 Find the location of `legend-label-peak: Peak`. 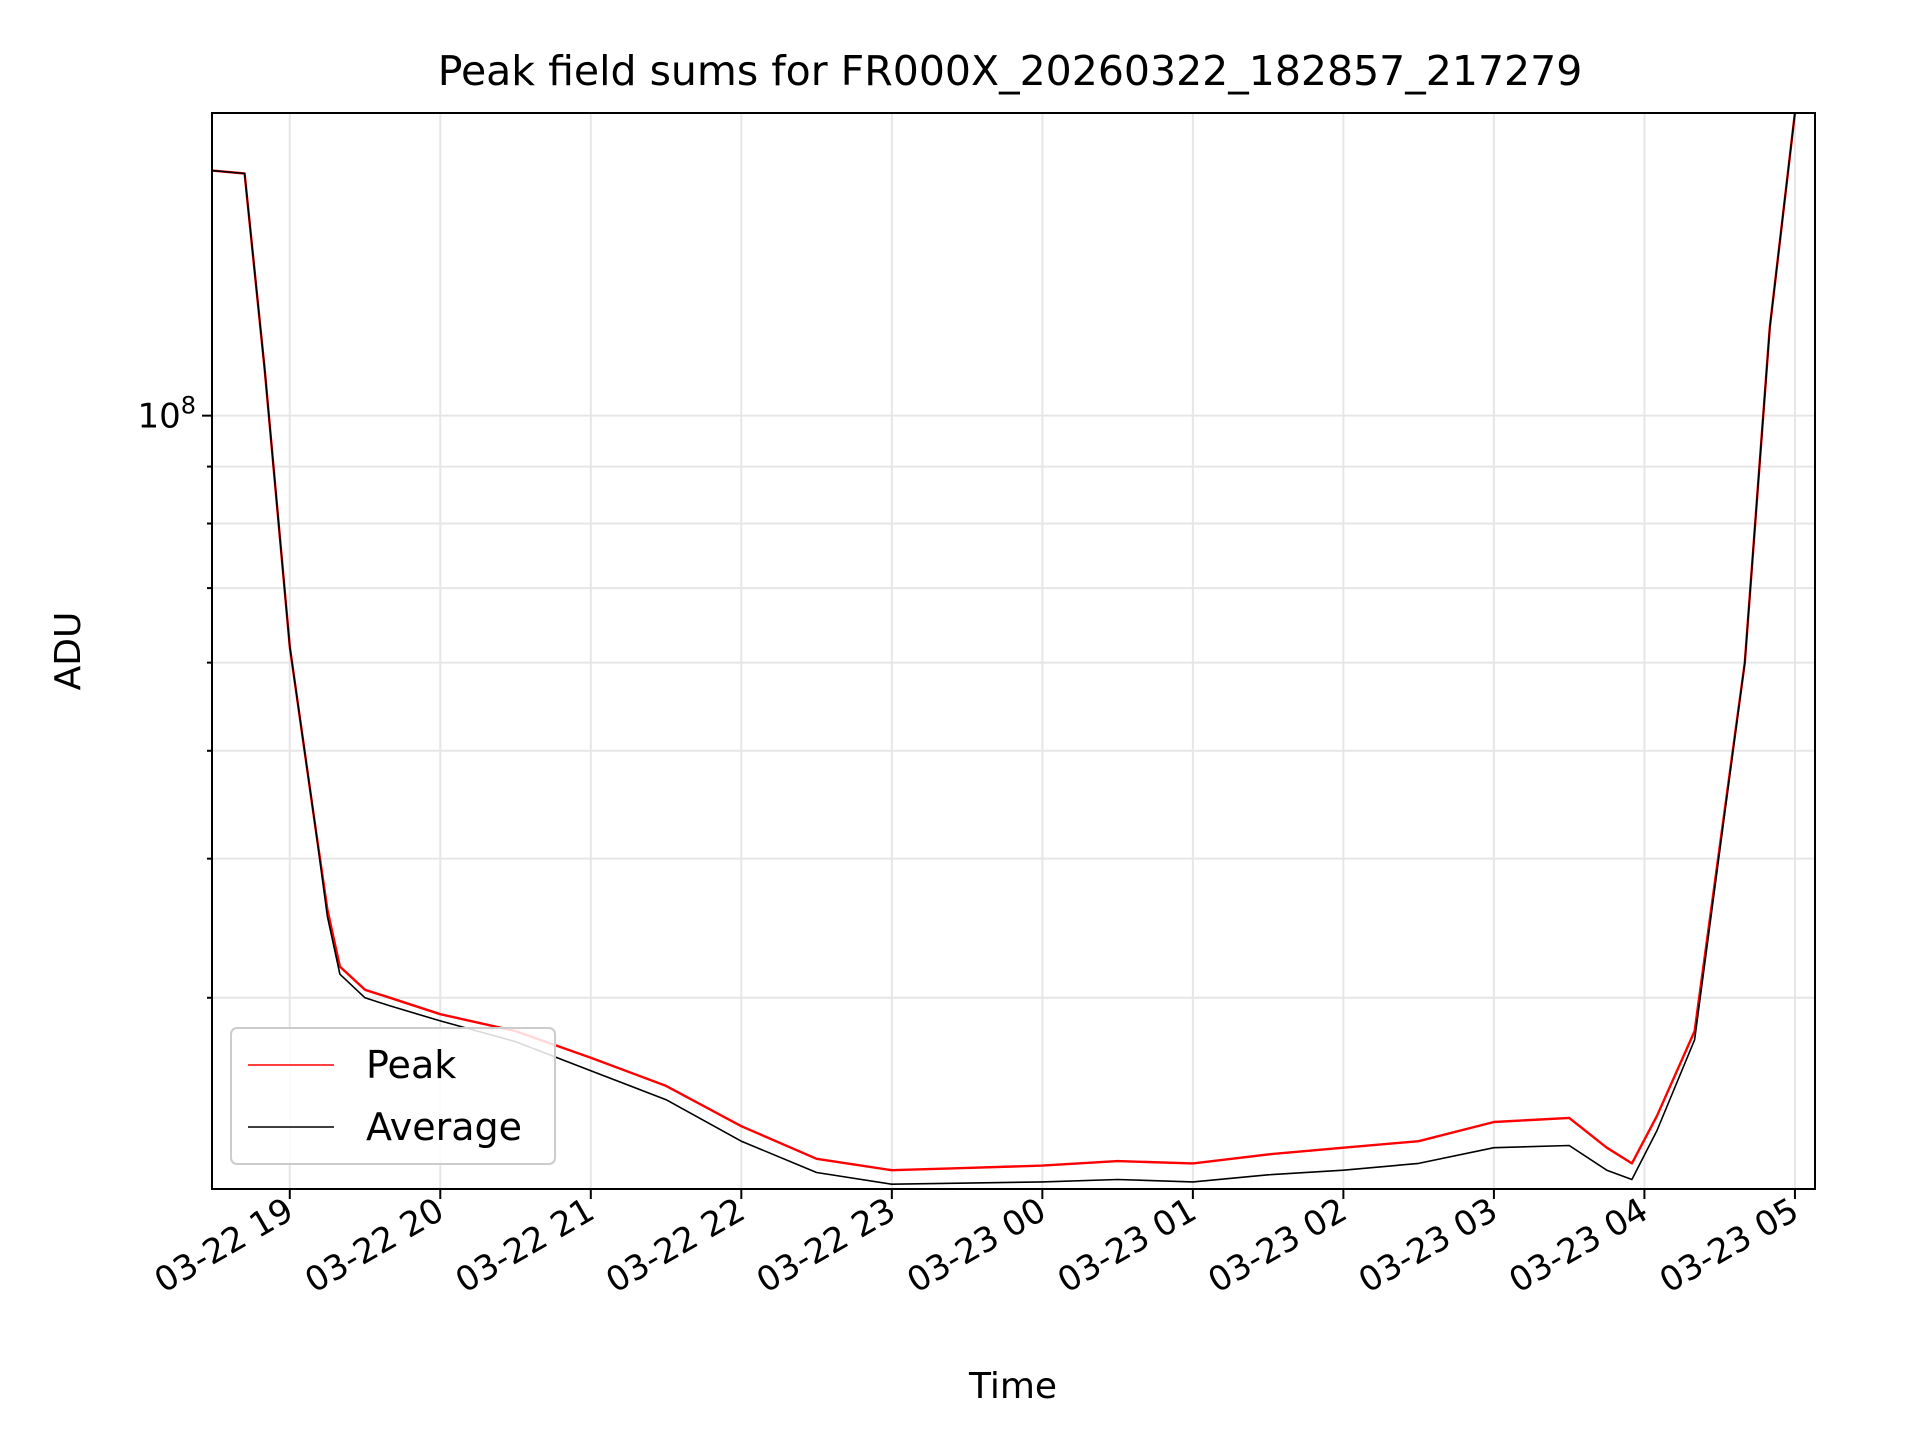

legend-label-peak: Peak is located at coordinates (411, 1065).